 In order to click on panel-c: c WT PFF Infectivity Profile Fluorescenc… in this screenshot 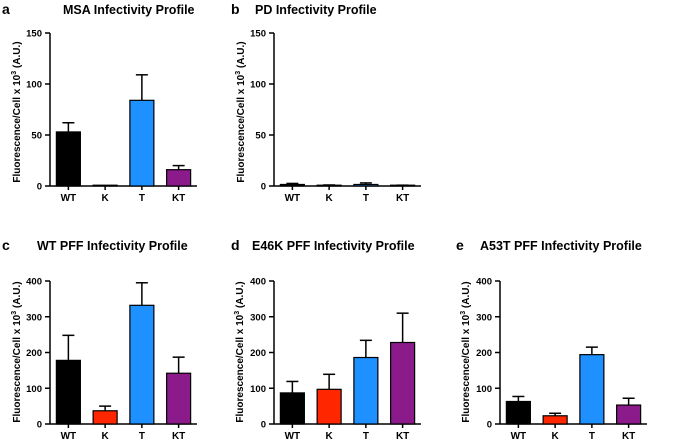, I will do `click(99, 339)`.